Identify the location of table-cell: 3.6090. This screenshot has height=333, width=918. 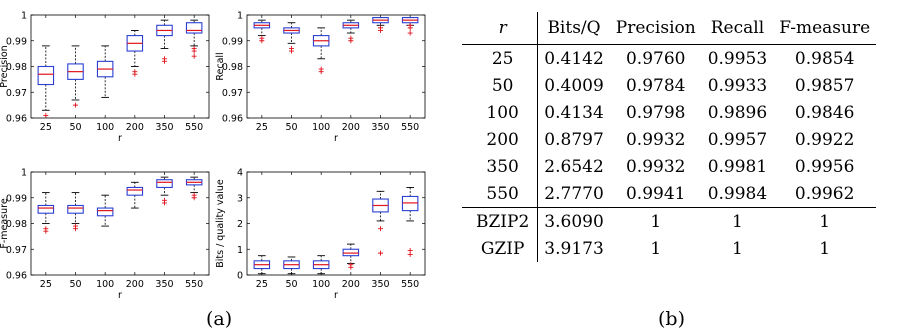
(573, 221).